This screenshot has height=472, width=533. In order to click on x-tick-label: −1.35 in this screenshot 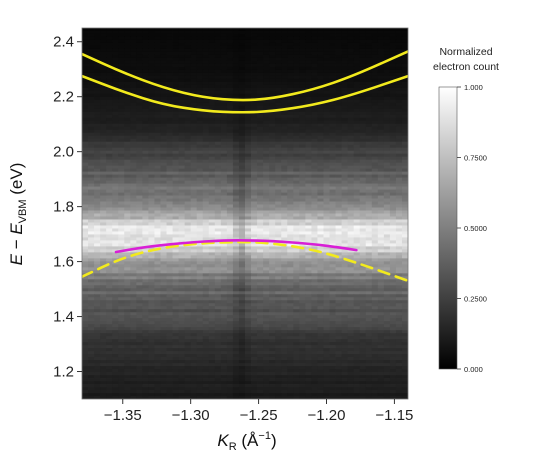, I will do `click(123, 415)`.